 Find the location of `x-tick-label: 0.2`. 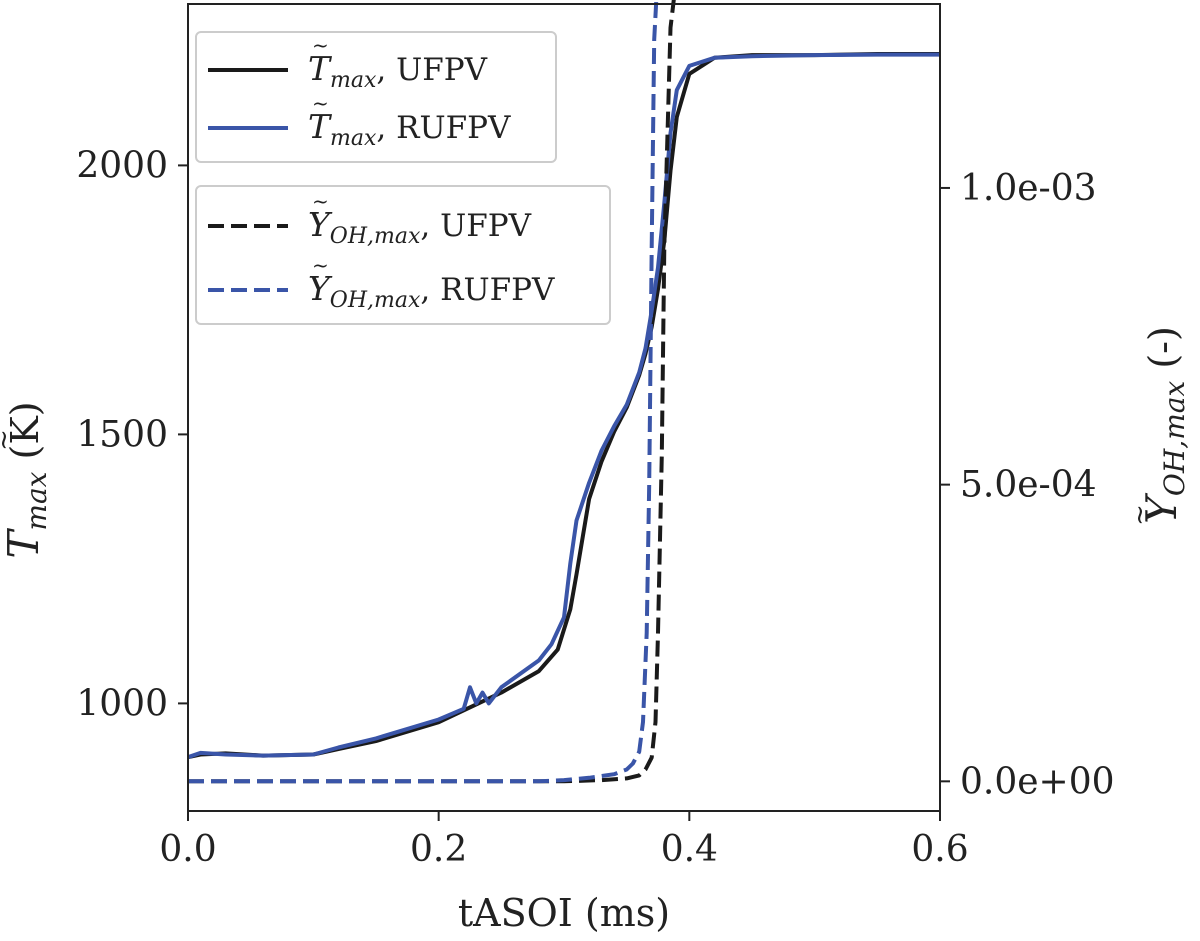

x-tick-label: 0.2 is located at coordinates (438, 849).